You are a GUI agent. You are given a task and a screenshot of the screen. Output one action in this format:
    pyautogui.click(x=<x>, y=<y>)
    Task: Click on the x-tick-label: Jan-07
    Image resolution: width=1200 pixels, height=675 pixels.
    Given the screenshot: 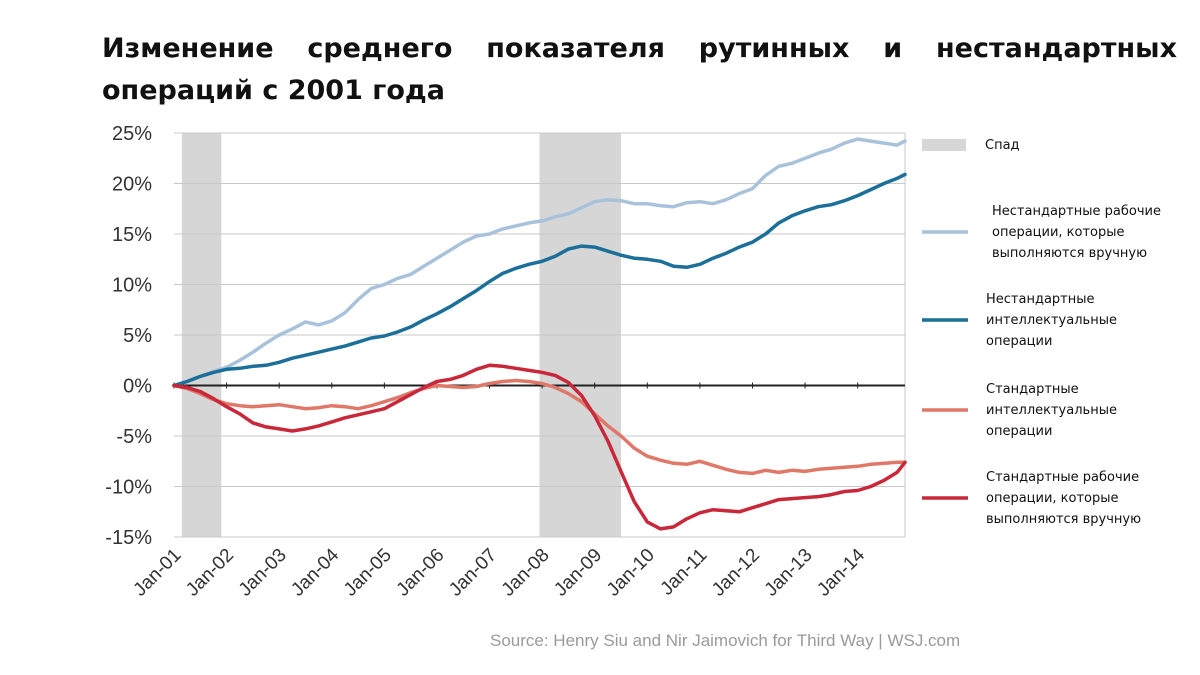 What is the action you would take?
    pyautogui.click(x=473, y=573)
    